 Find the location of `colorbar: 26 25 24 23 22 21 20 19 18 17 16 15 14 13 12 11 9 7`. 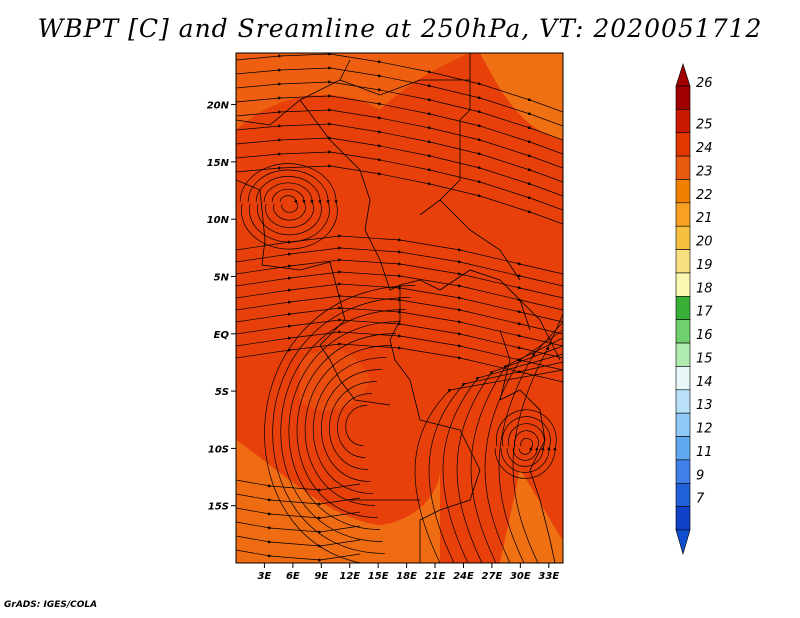

colorbar: 26 25 24 23 22 21 20 19 18 17 16 15 14 13 12 11 9 7 is located at coordinates (694, 309).